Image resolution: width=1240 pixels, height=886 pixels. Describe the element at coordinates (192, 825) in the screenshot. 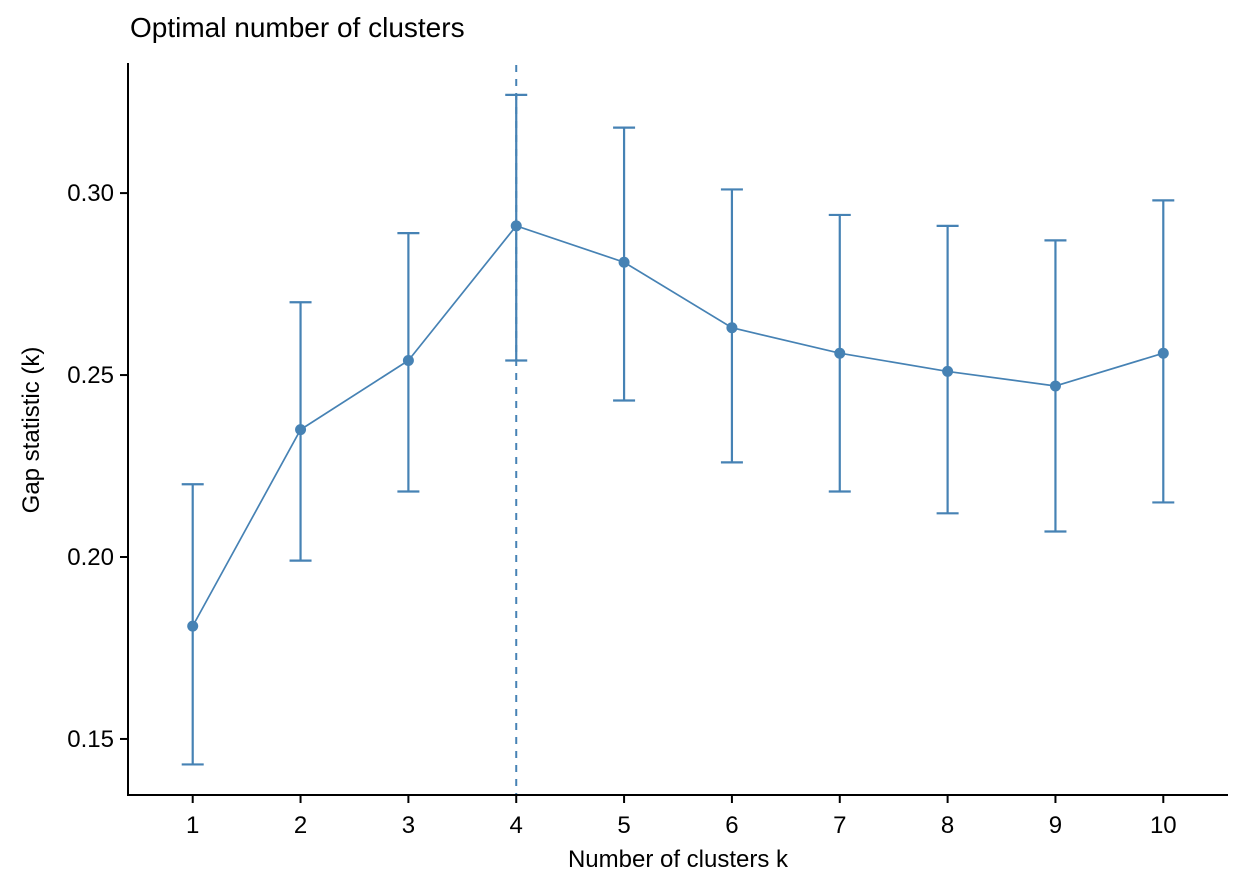

I see `x-tick-label: 1` at that location.